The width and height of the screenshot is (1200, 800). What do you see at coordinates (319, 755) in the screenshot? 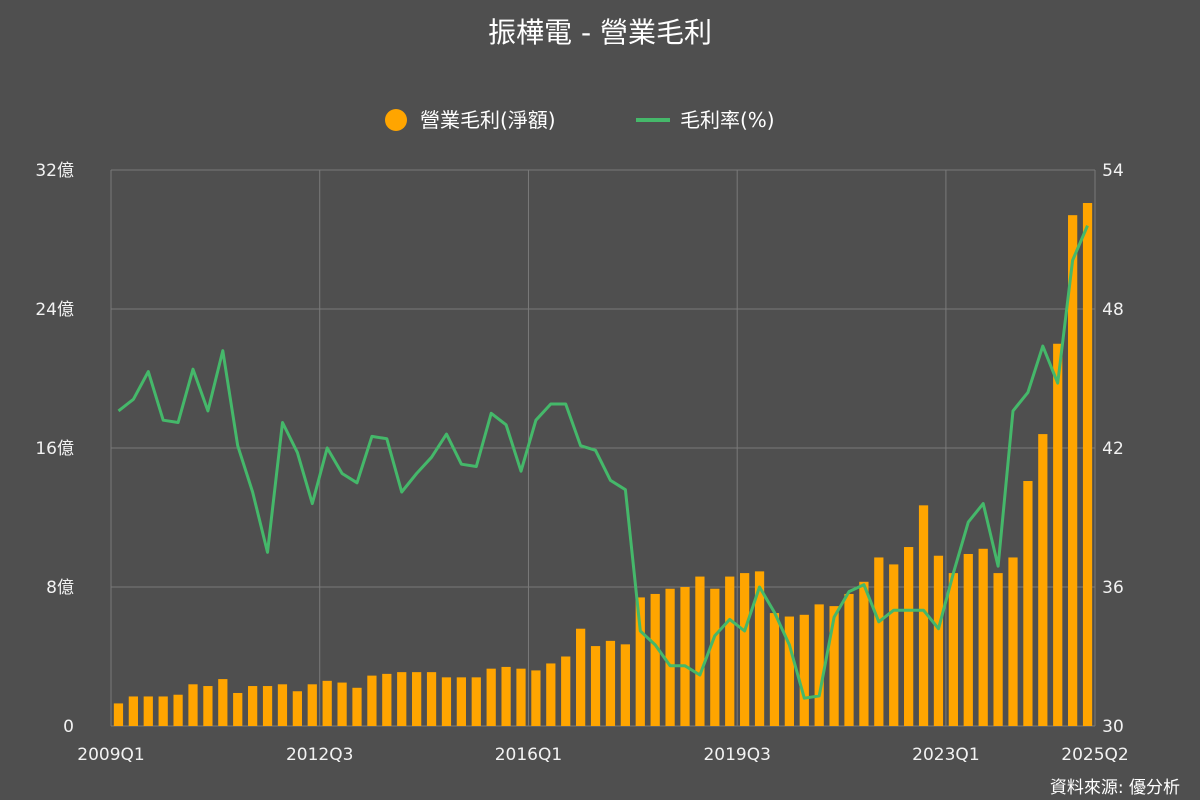
I see `x-tick-label: 2012Q3` at bounding box center [319, 755].